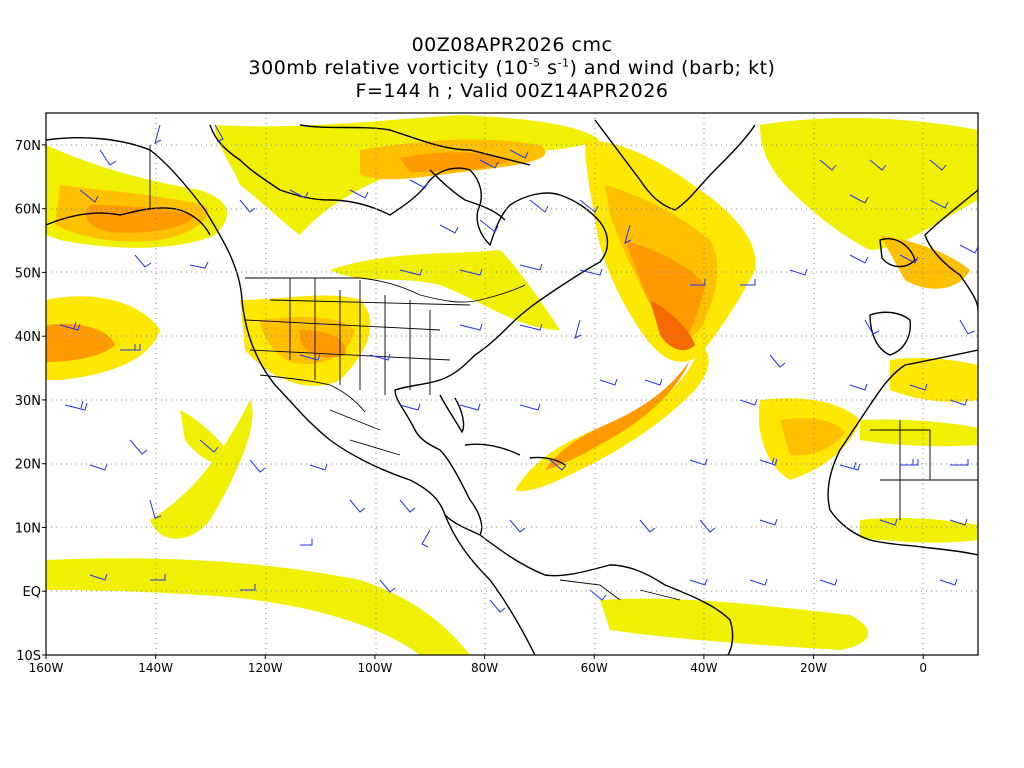 This screenshot has height=768, width=1024. I want to click on coastline-greenland, so click(675, 165).